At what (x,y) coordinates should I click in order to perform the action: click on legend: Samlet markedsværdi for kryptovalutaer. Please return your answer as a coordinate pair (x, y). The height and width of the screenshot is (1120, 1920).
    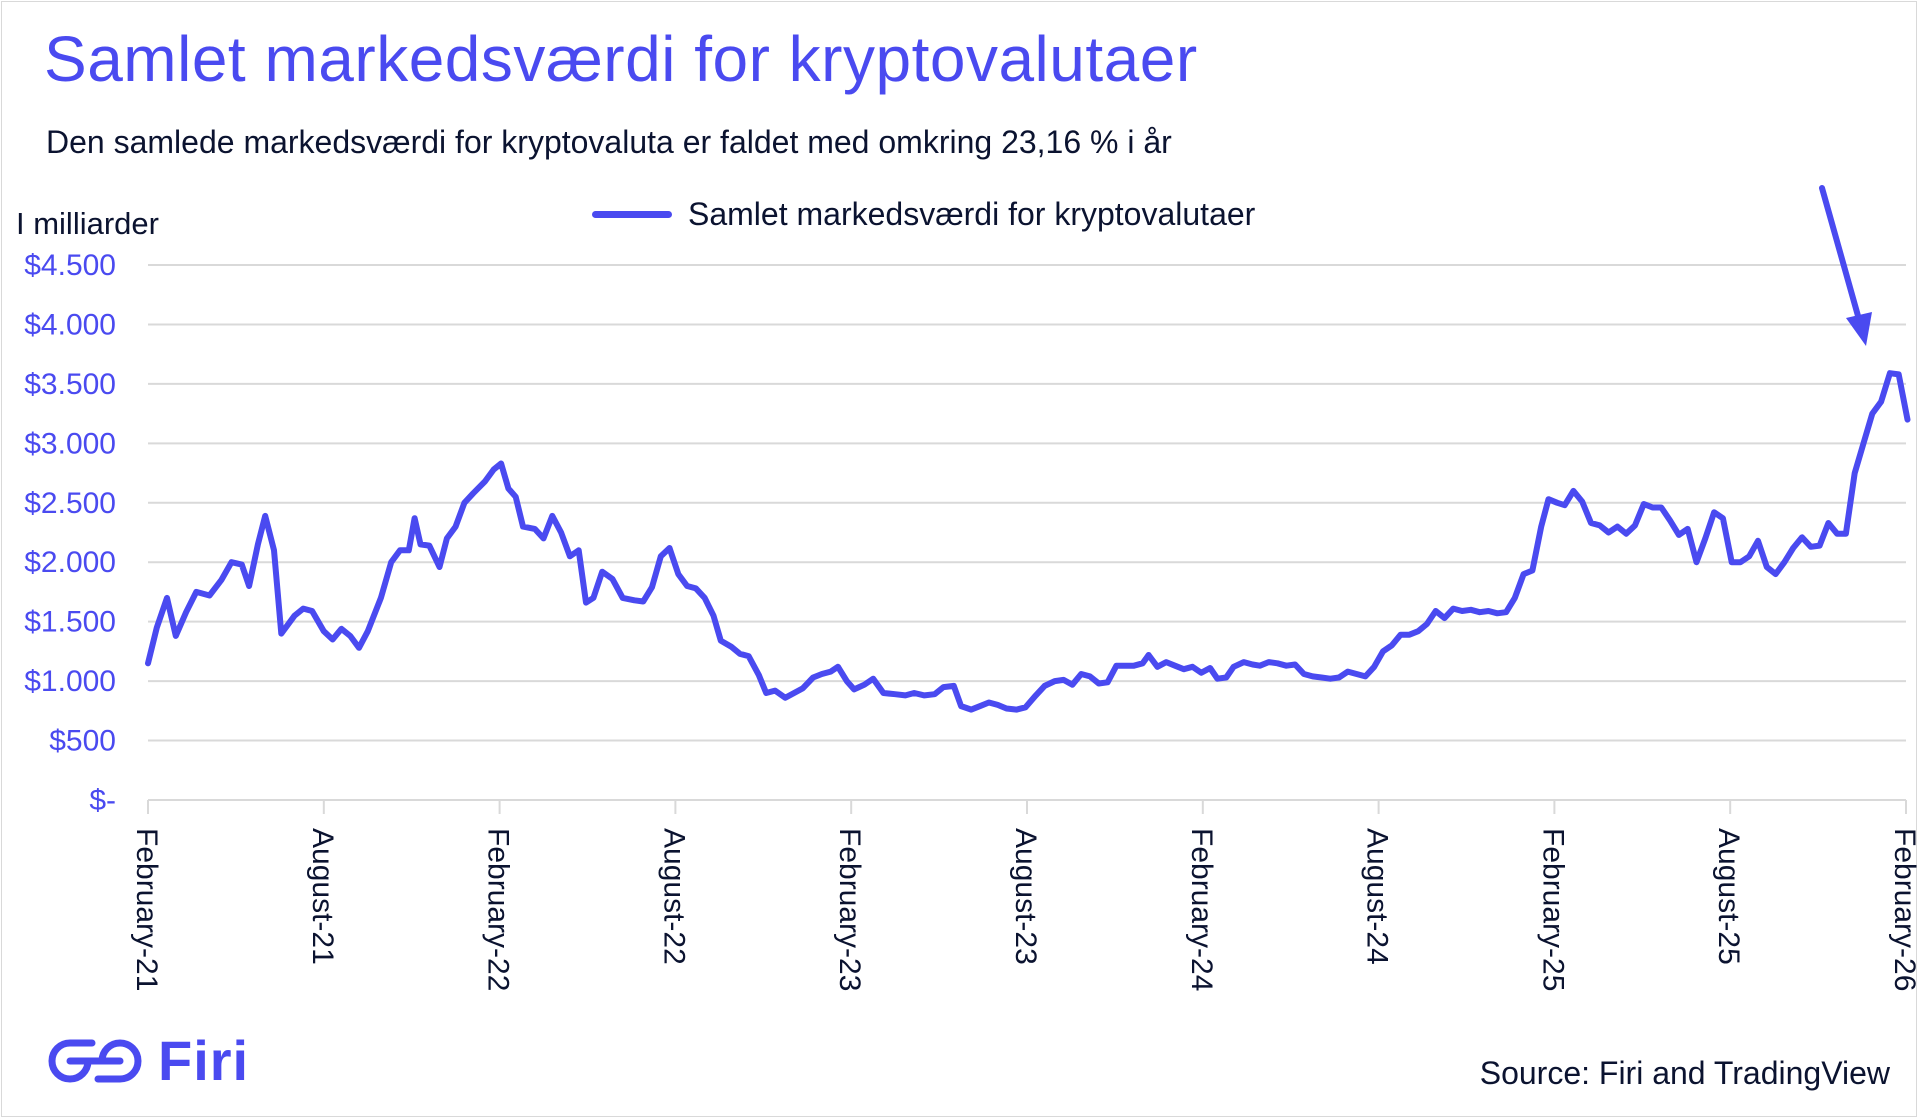
    Looking at the image, I should click on (923, 214).